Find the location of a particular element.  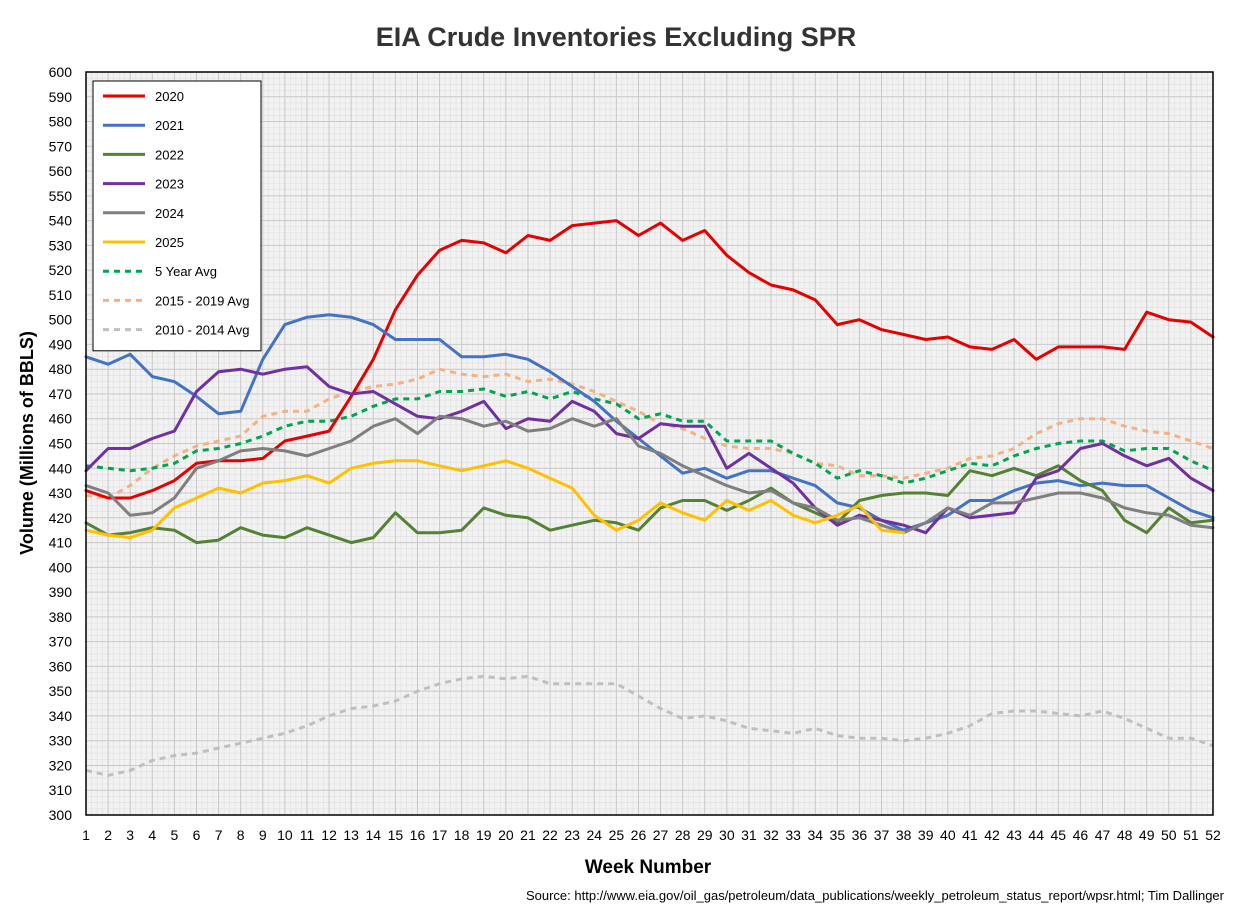

x-tick-label: 28 is located at coordinates (683, 835).